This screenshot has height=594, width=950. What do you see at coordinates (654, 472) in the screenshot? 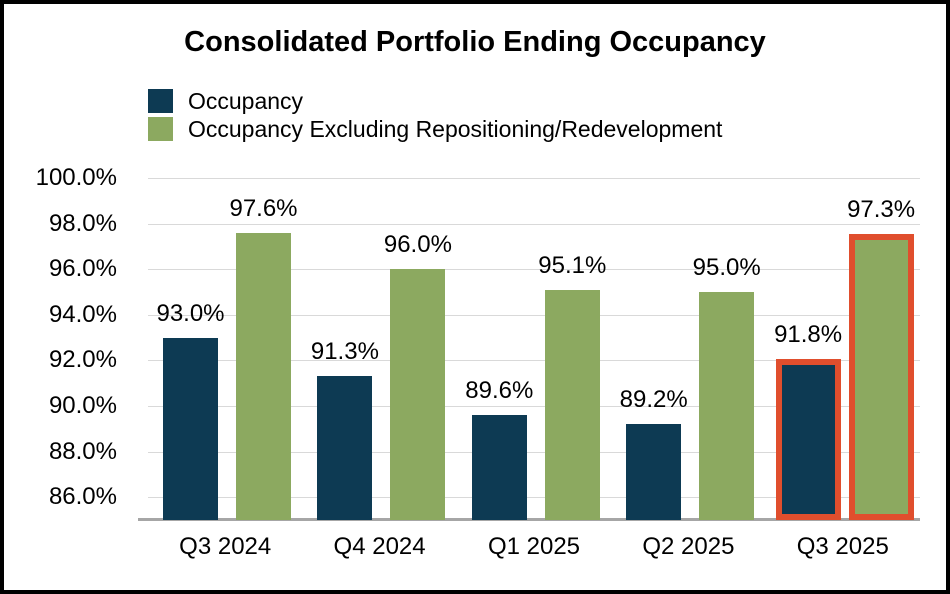
I see `bar-occupancy-q2-2025` at bounding box center [654, 472].